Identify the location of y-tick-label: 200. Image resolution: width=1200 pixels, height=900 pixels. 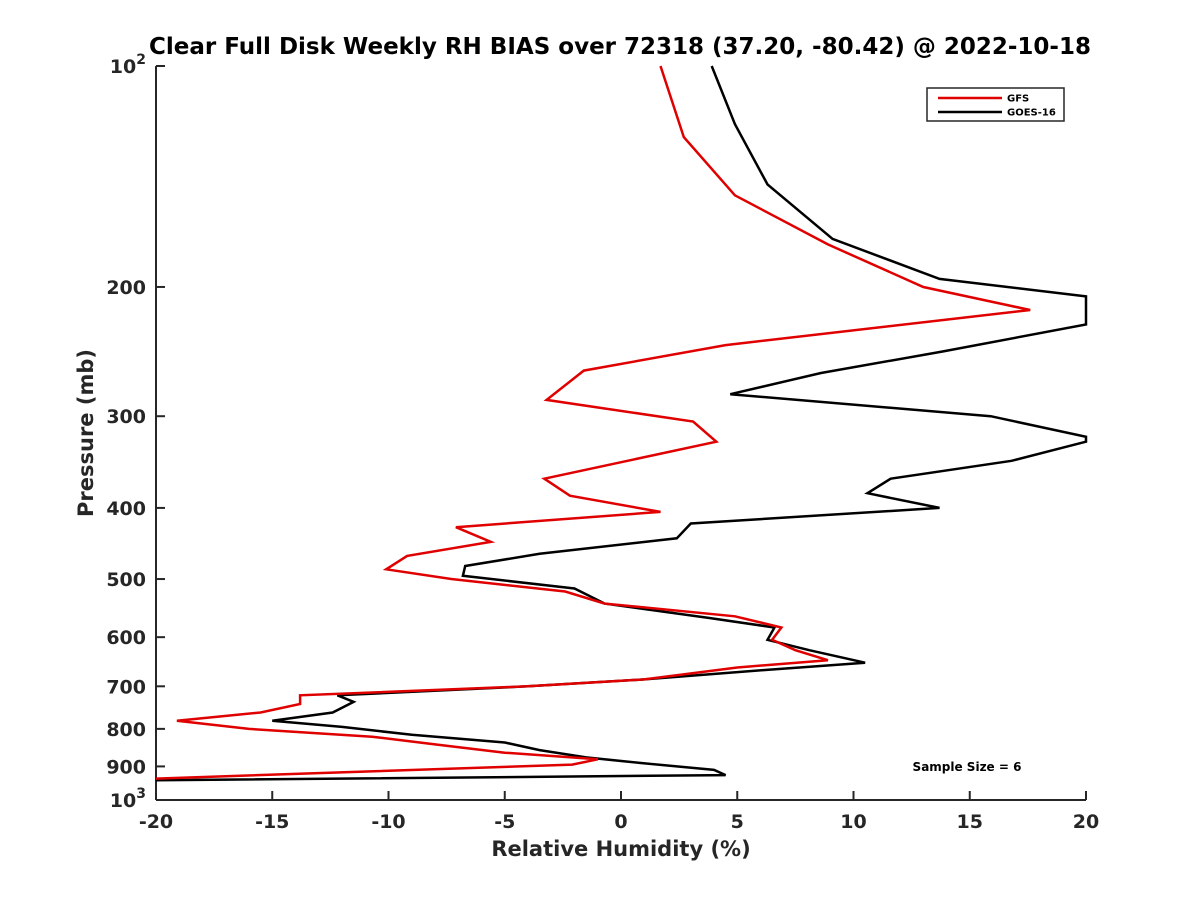
(126, 288).